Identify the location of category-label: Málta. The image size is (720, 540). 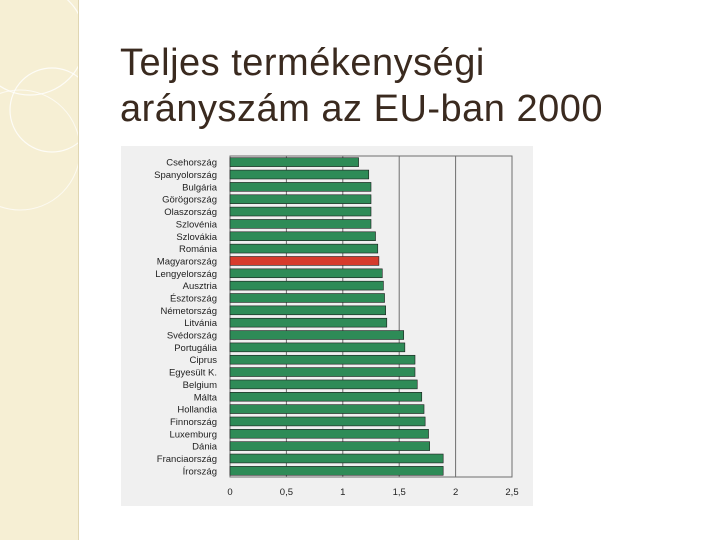
(206, 397).